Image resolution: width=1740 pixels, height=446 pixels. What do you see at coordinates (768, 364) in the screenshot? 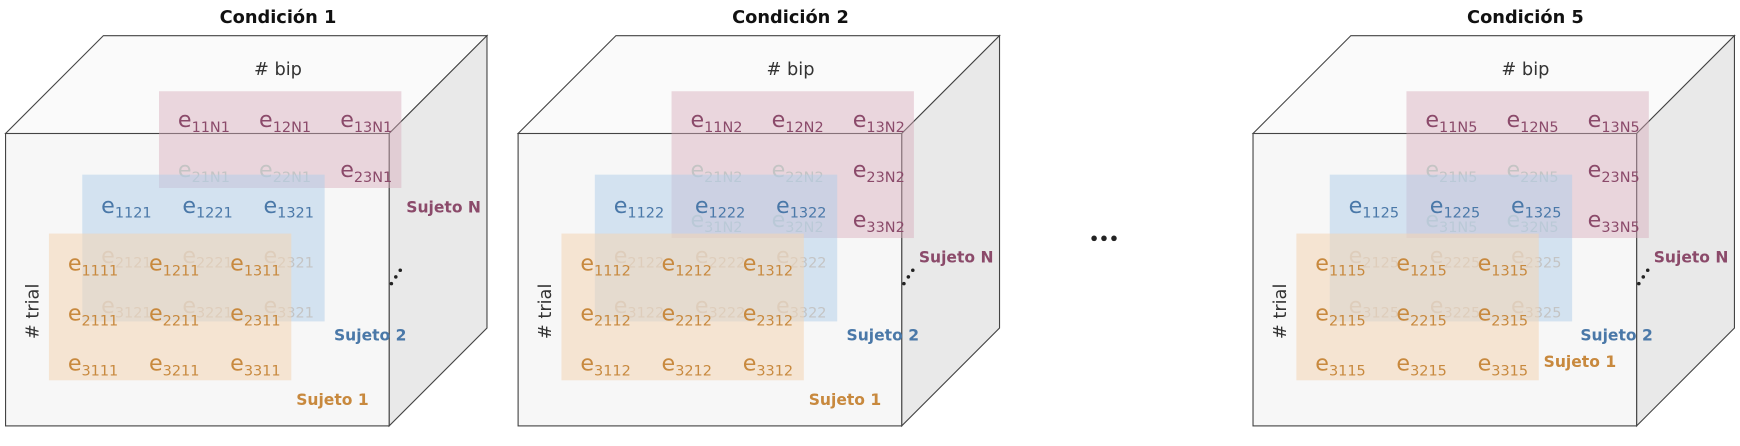
I see `element: e3312` at bounding box center [768, 364].